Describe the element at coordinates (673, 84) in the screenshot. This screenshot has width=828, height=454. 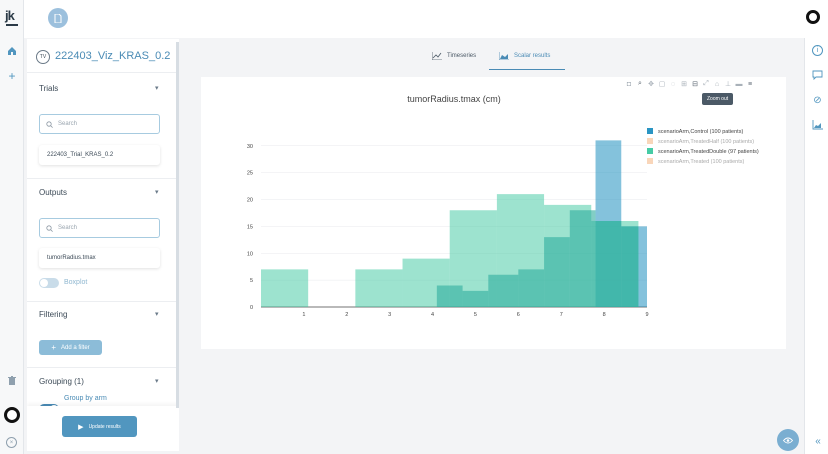
I see `lasso-icon: ◌` at that location.